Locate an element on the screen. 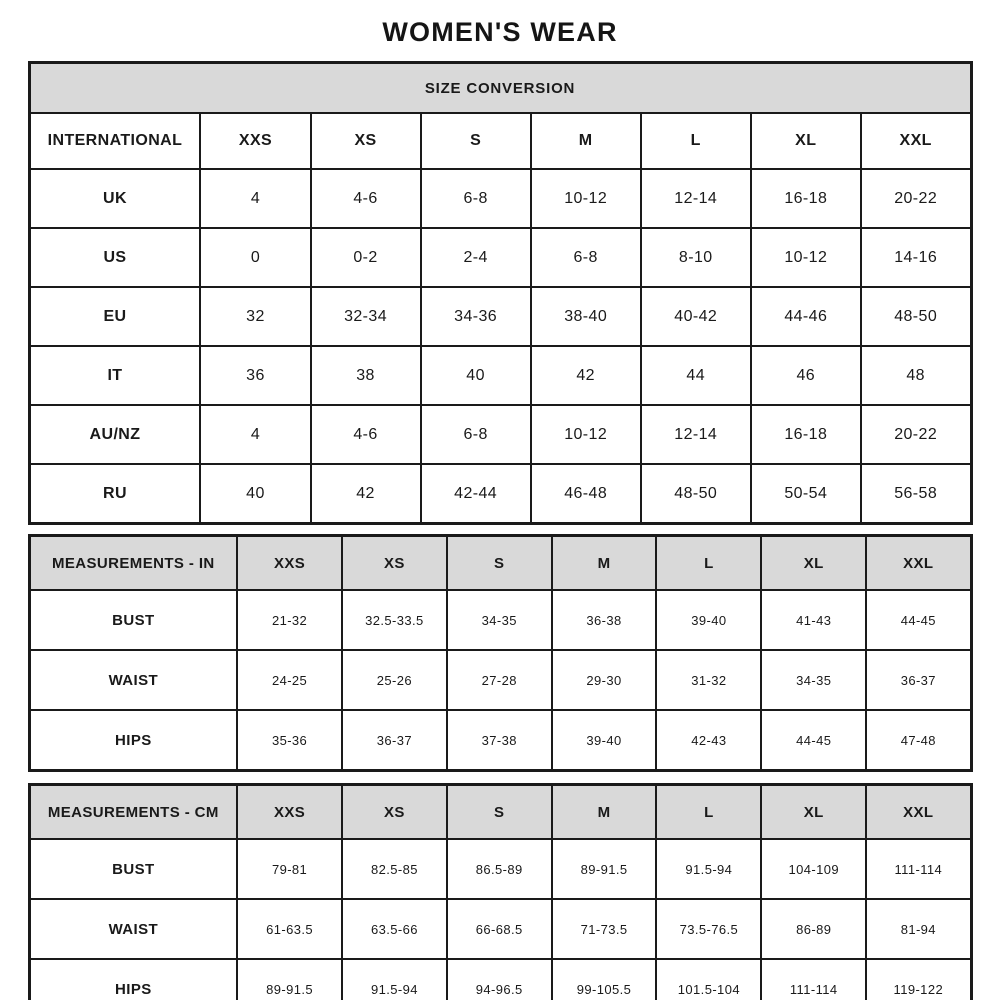 The width and height of the screenshot is (1000, 1000). column-header-row: MEASUREMENTS - IN XXS XS S M L XL XXL is located at coordinates (499, 562).